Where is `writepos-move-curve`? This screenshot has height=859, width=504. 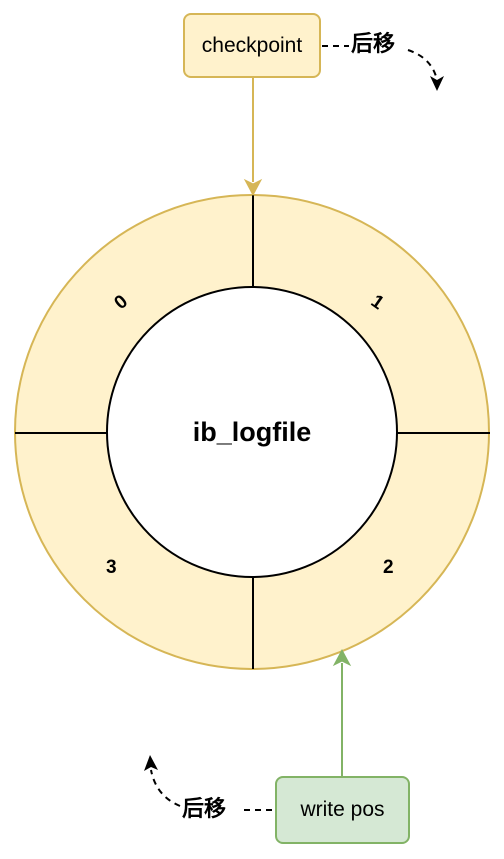
writepos-move-curve is located at coordinates (165, 788).